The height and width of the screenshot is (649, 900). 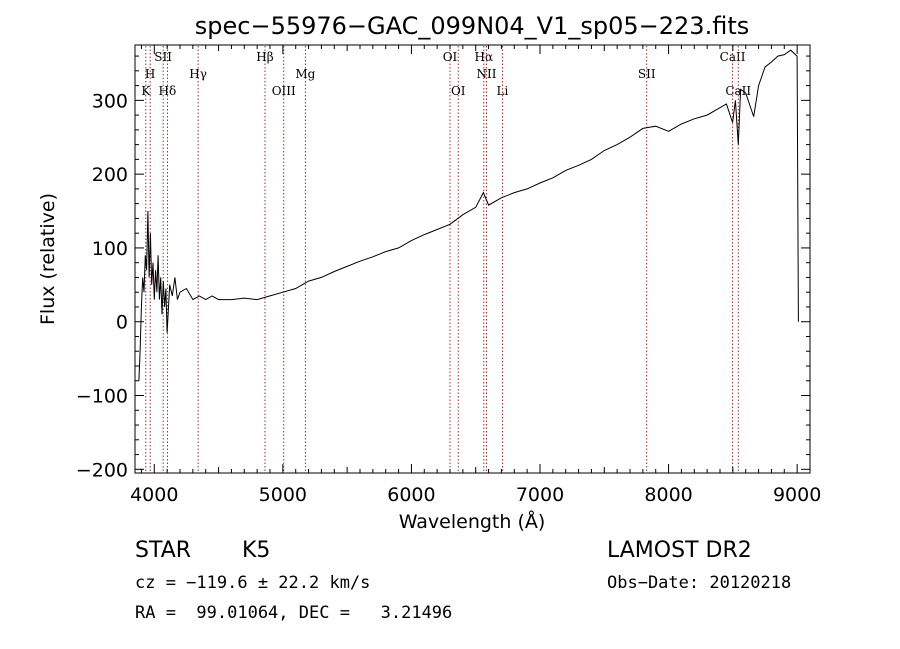 I want to click on x-tick-label: 7000, so click(x=540, y=495).